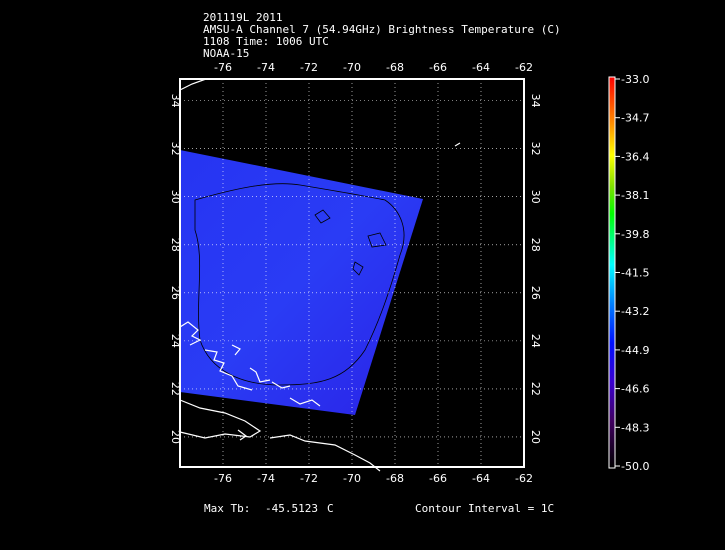 This screenshot has height=550, width=725. I want to click on lat-label-left: 24, so click(175, 341).